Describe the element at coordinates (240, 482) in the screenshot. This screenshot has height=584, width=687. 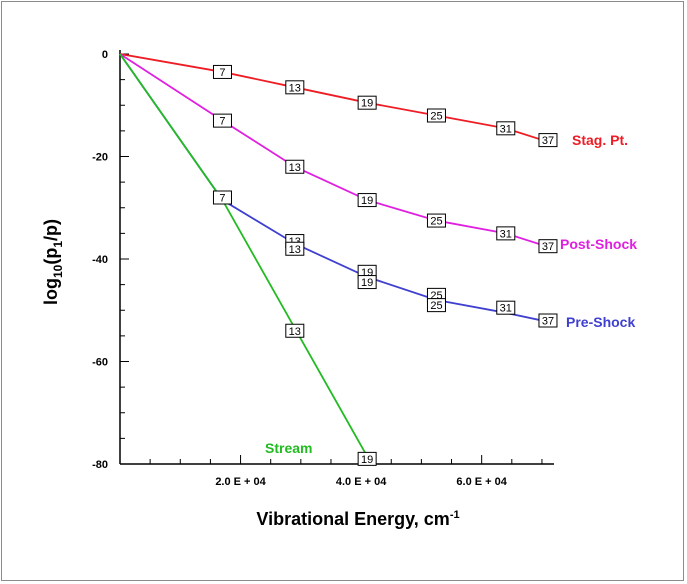
I see `x-tick-label: 2.0 E + 04` at that location.